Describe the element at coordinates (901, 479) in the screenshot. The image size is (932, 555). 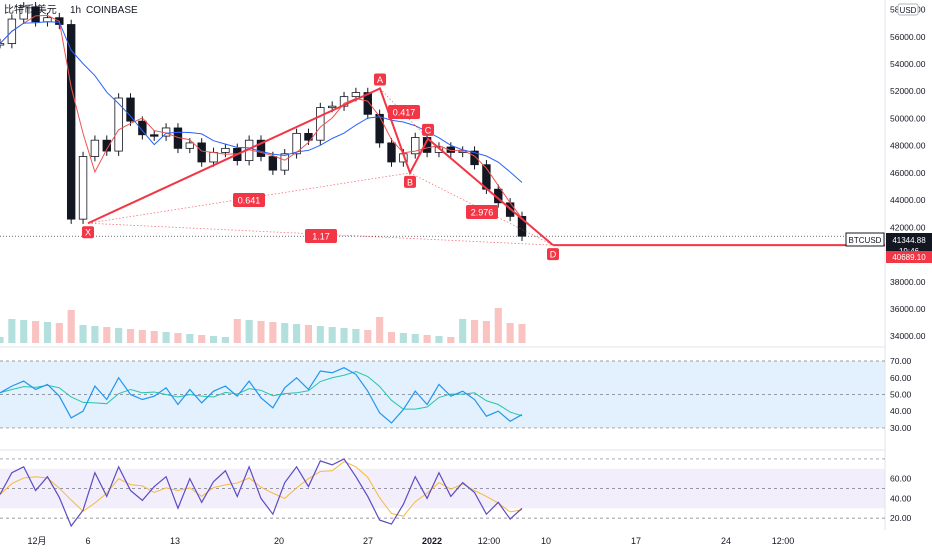
I see `stoch-tick-label: 60.00` at that location.